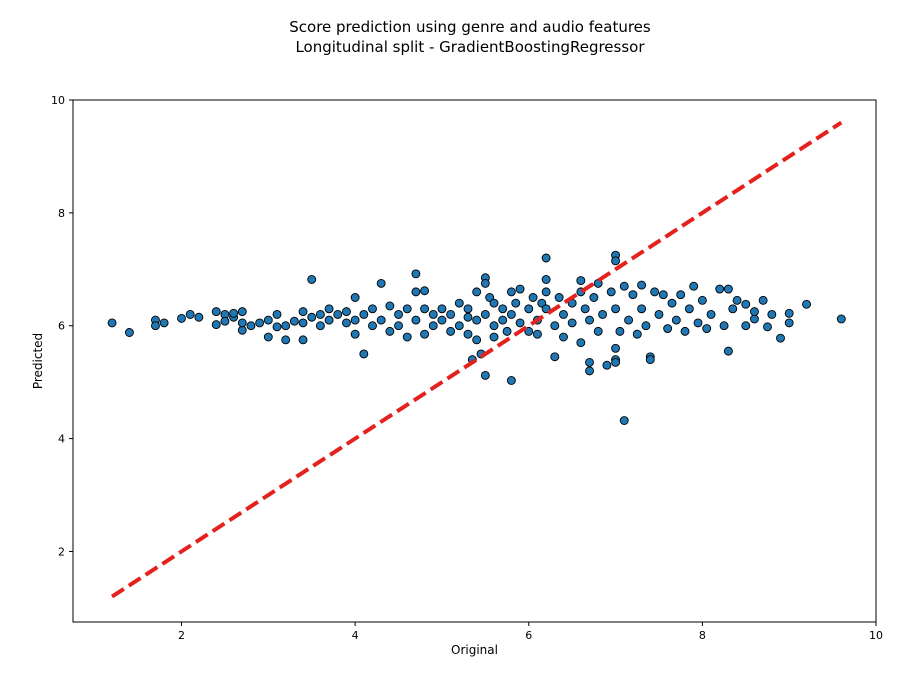  What do you see at coordinates (355, 635) in the screenshot?
I see `x-tick-label: 4` at bounding box center [355, 635].